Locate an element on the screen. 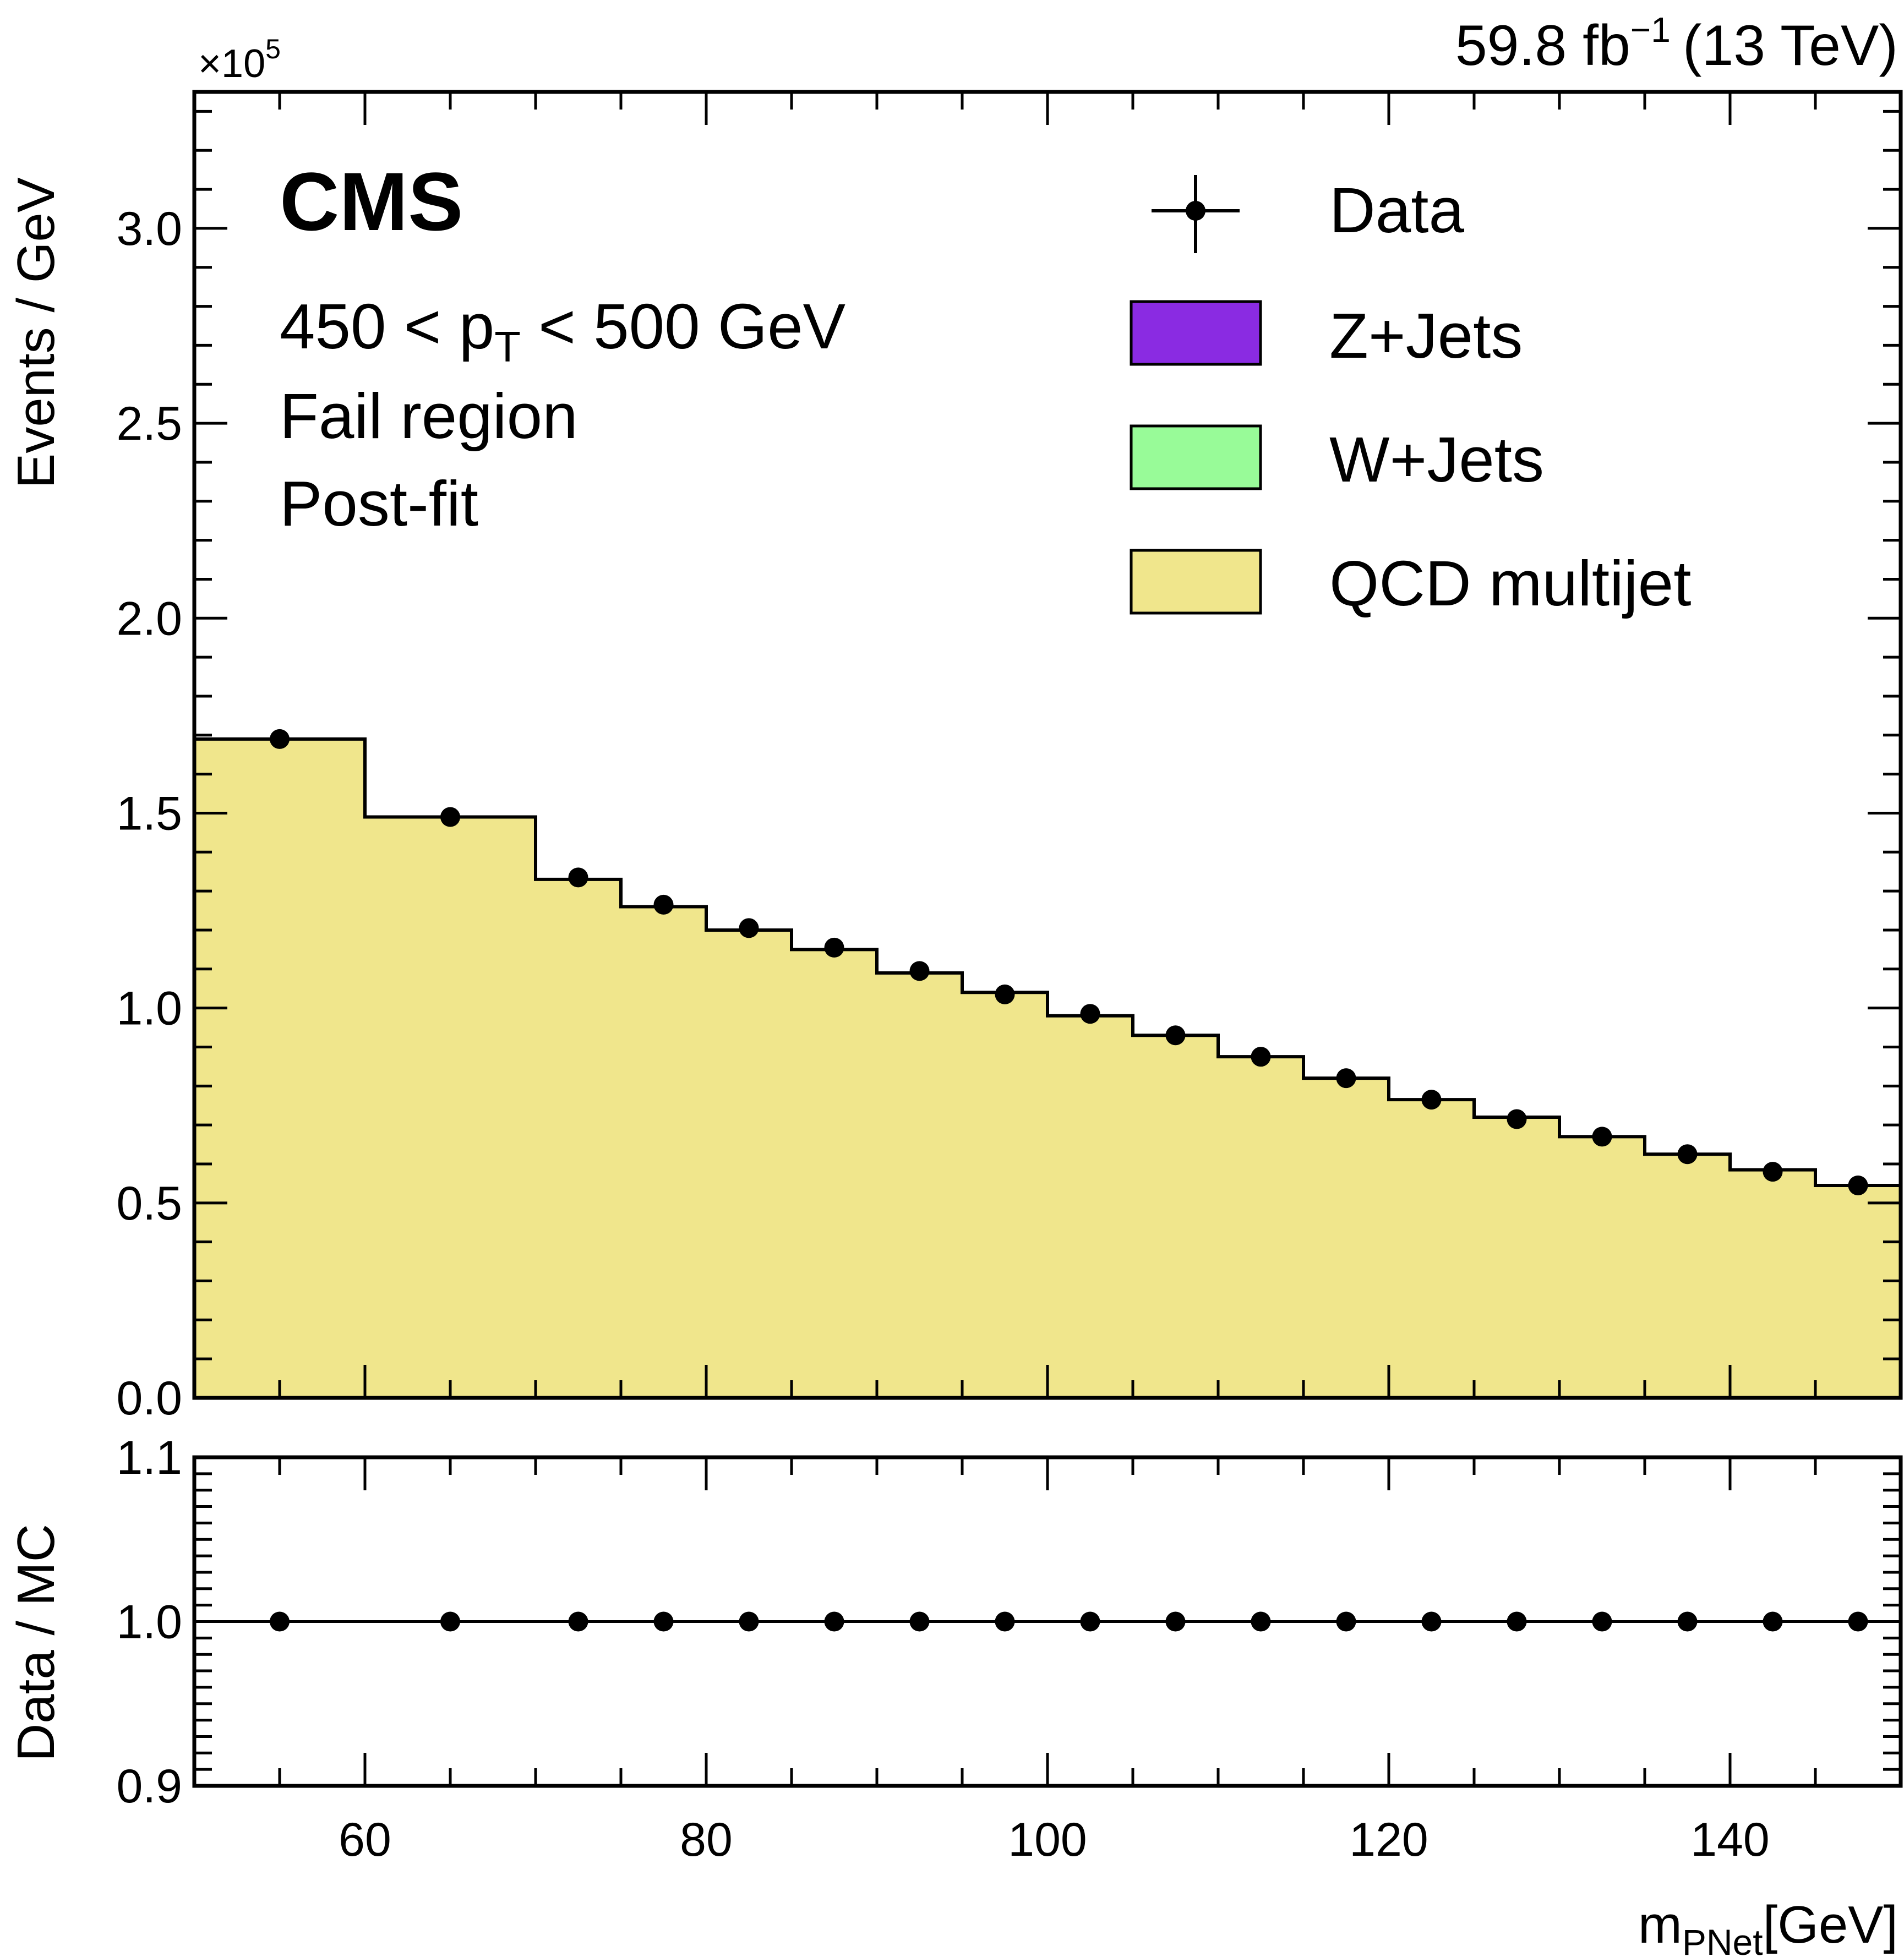  y-axis-multiplier: ×10⁵ is located at coordinates (239, 60).